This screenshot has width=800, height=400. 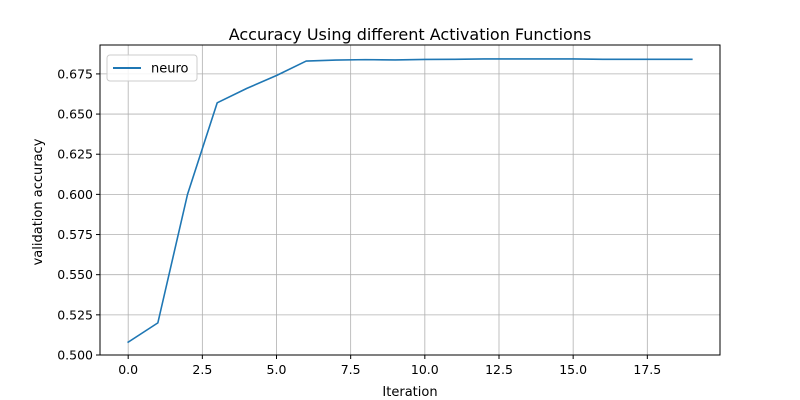 I want to click on y-tick-label: 0.500, so click(x=75, y=355).